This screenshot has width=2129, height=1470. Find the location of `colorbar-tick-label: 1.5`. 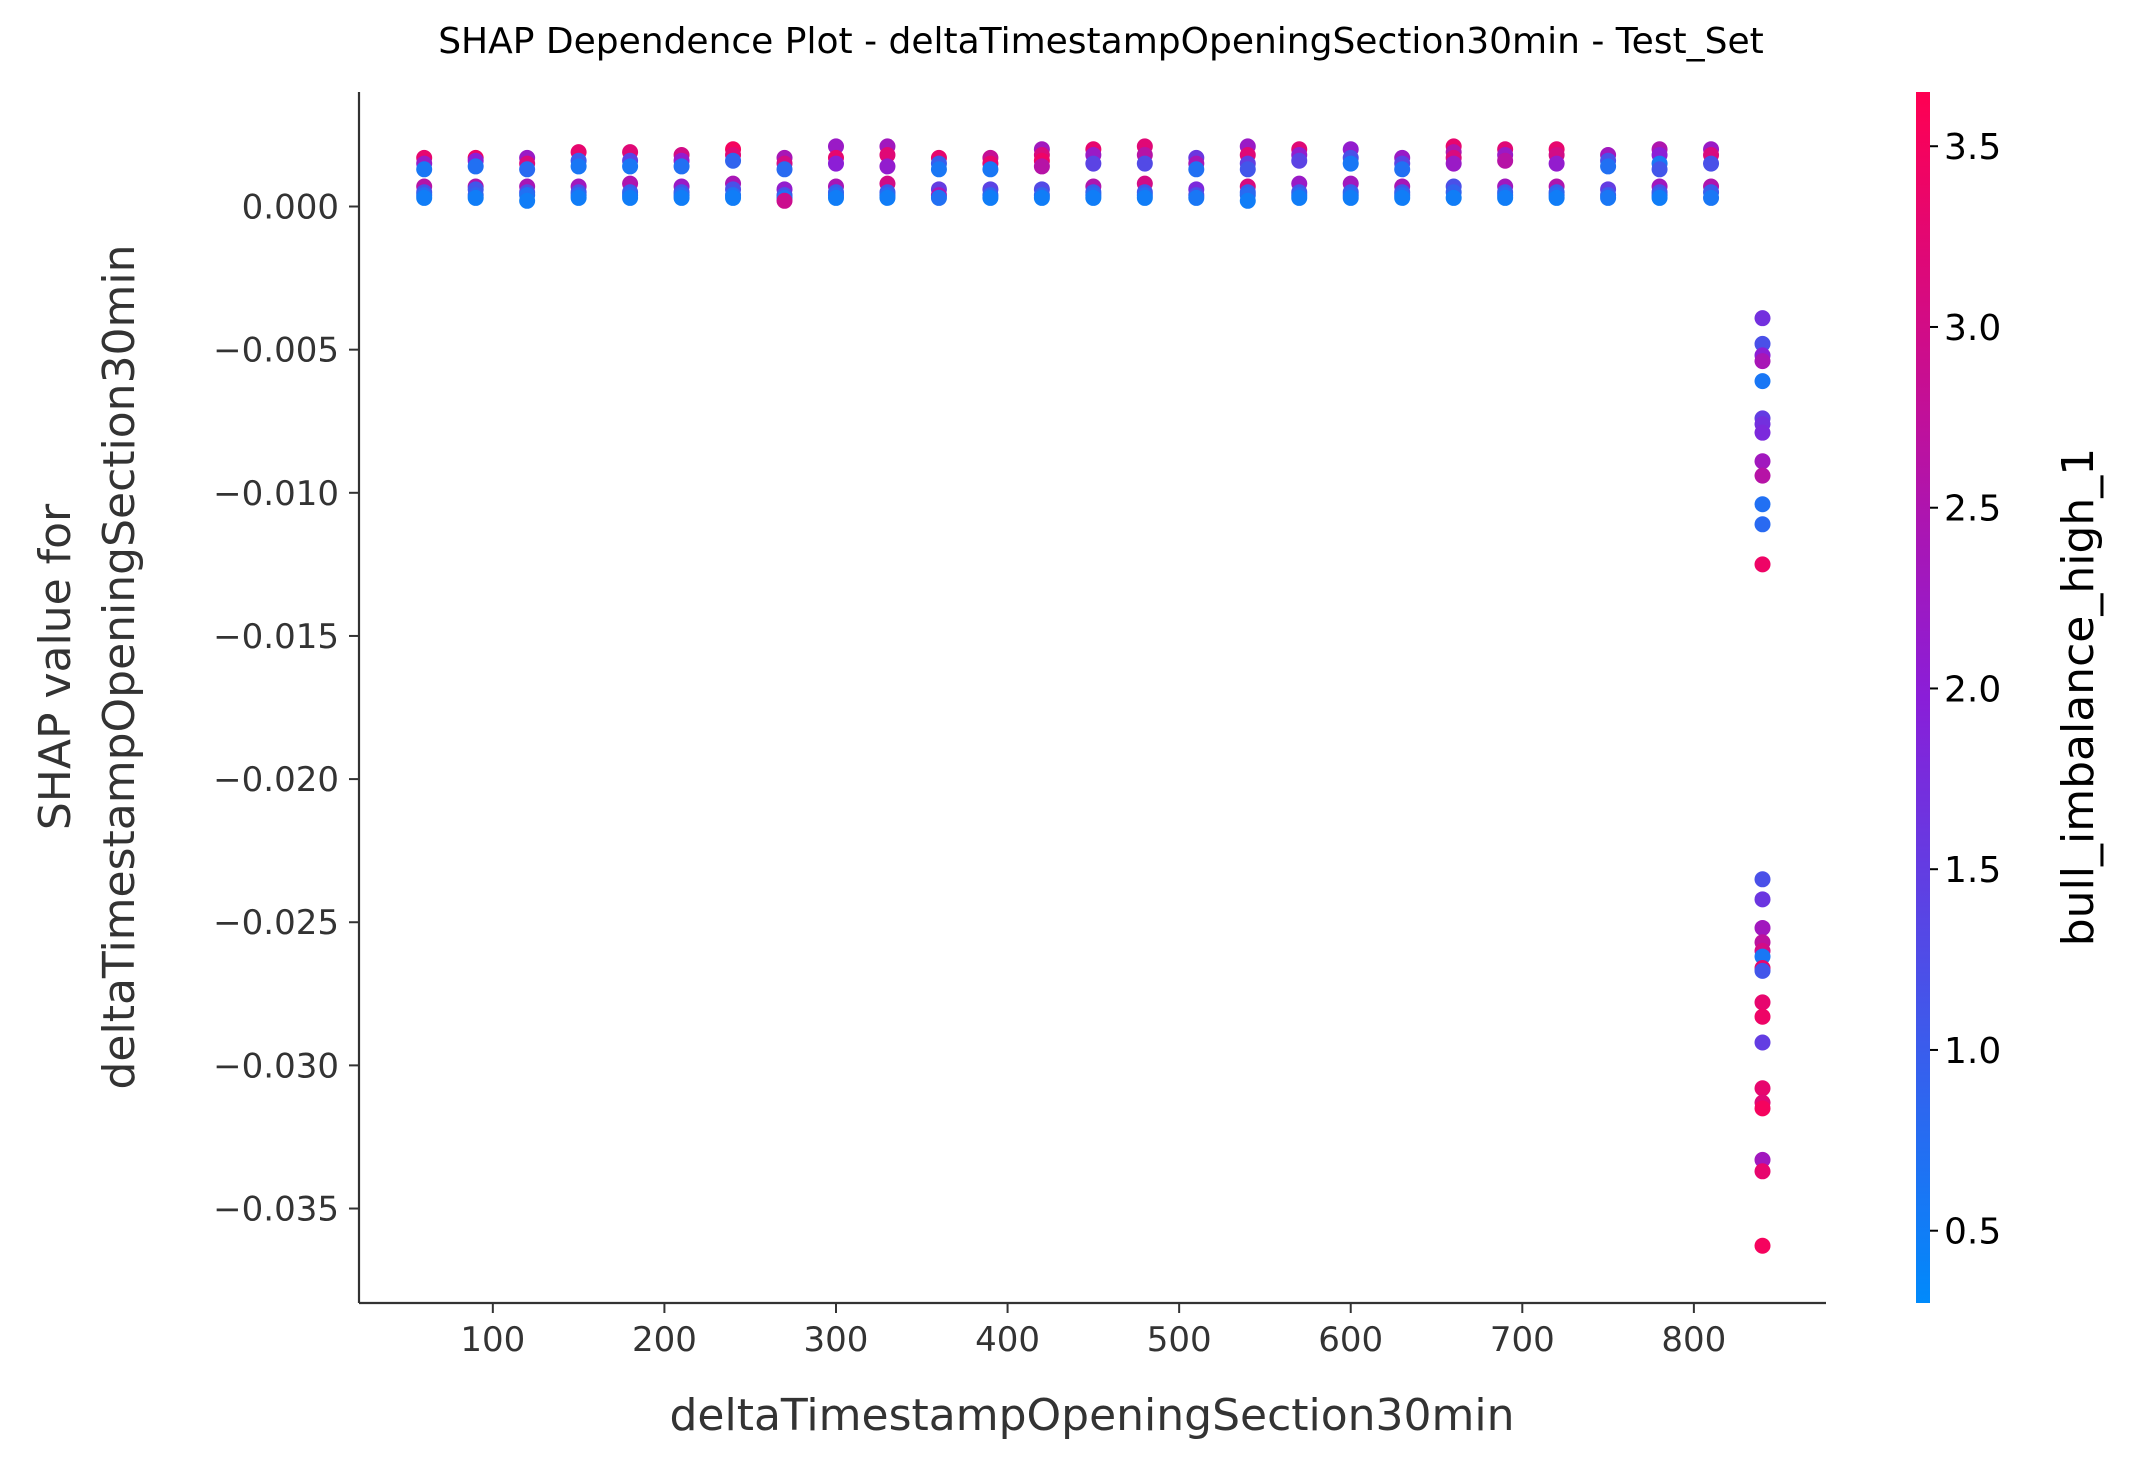

colorbar-tick-label: 1.5 is located at coordinates (1972, 870).